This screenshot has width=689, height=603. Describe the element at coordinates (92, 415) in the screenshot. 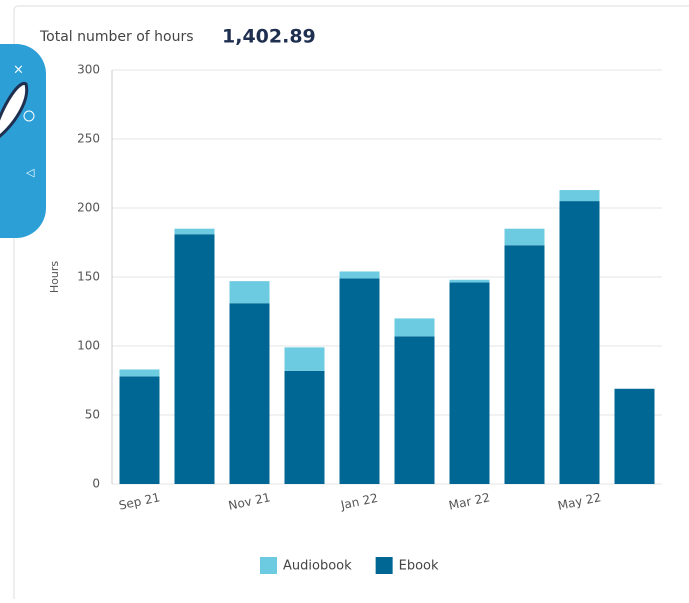

I see `y-tick-label: 50` at that location.